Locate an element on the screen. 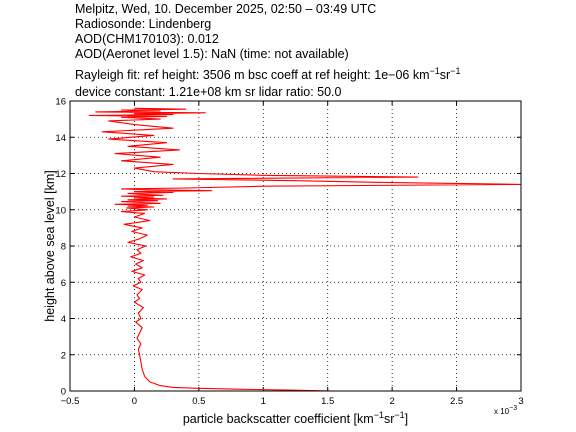 The height and width of the screenshot is (432, 576). rayleigh-sup2: −1 is located at coordinates (455, 71).